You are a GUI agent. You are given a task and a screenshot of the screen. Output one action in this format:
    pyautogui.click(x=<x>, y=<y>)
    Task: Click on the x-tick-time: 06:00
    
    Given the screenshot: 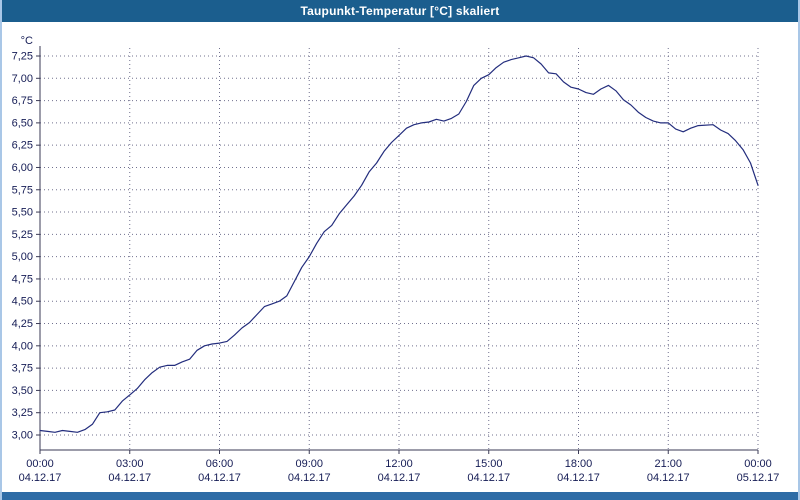 What is the action you would take?
    pyautogui.click(x=220, y=464)
    